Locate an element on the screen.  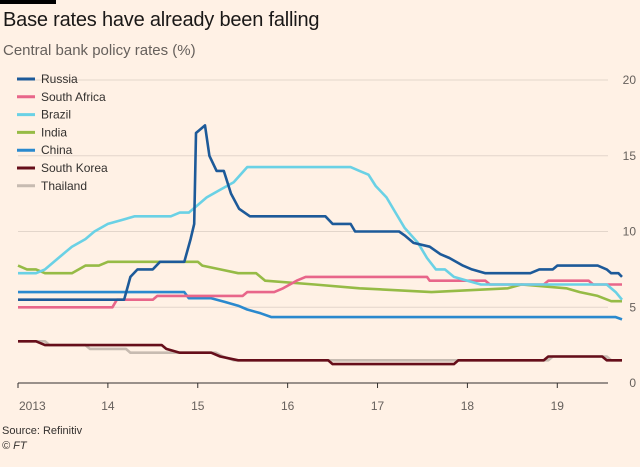
legend-label-south-africa: South Africa is located at coordinates (73, 97).